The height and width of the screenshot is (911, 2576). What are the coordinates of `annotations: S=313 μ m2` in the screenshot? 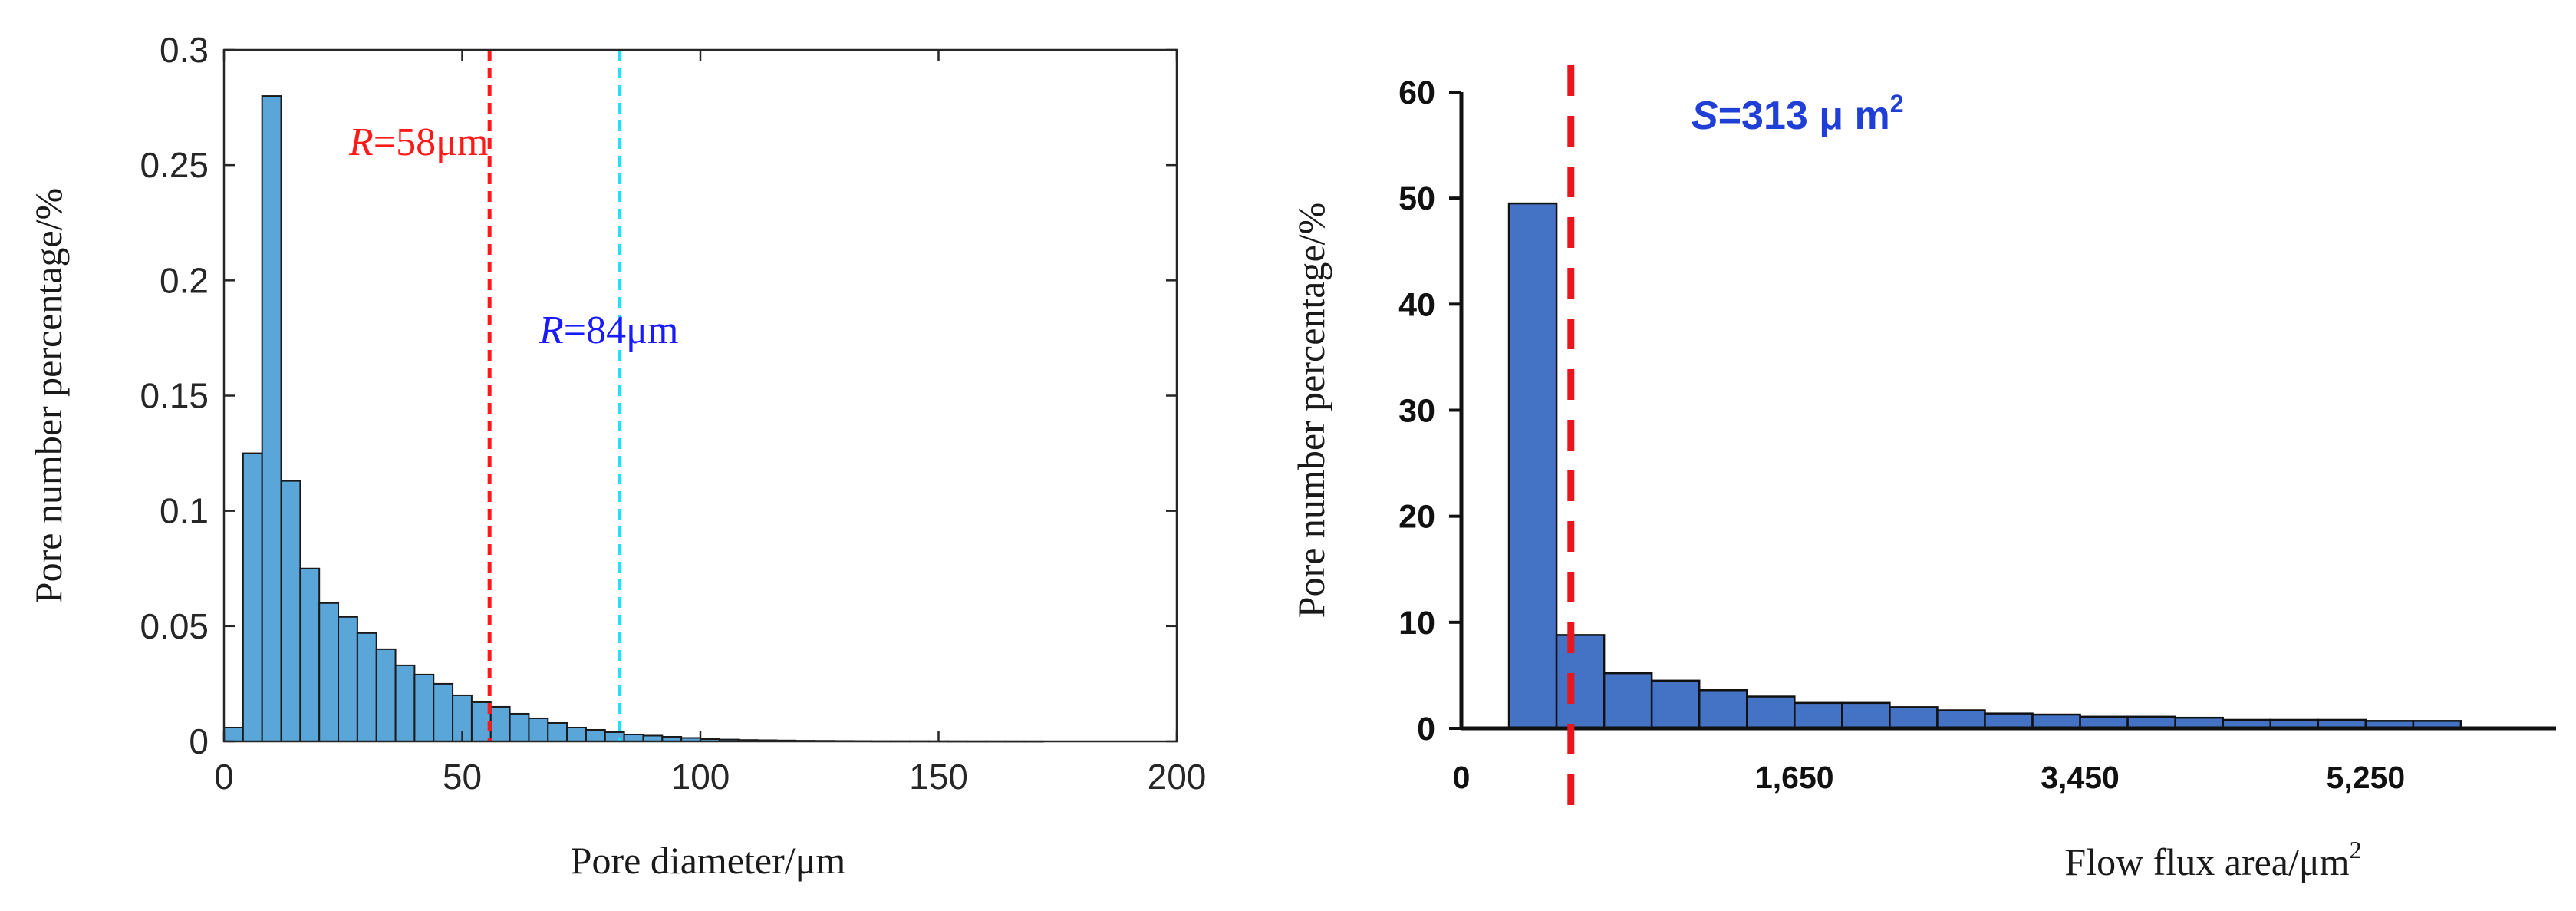 It's located at (1798, 114).